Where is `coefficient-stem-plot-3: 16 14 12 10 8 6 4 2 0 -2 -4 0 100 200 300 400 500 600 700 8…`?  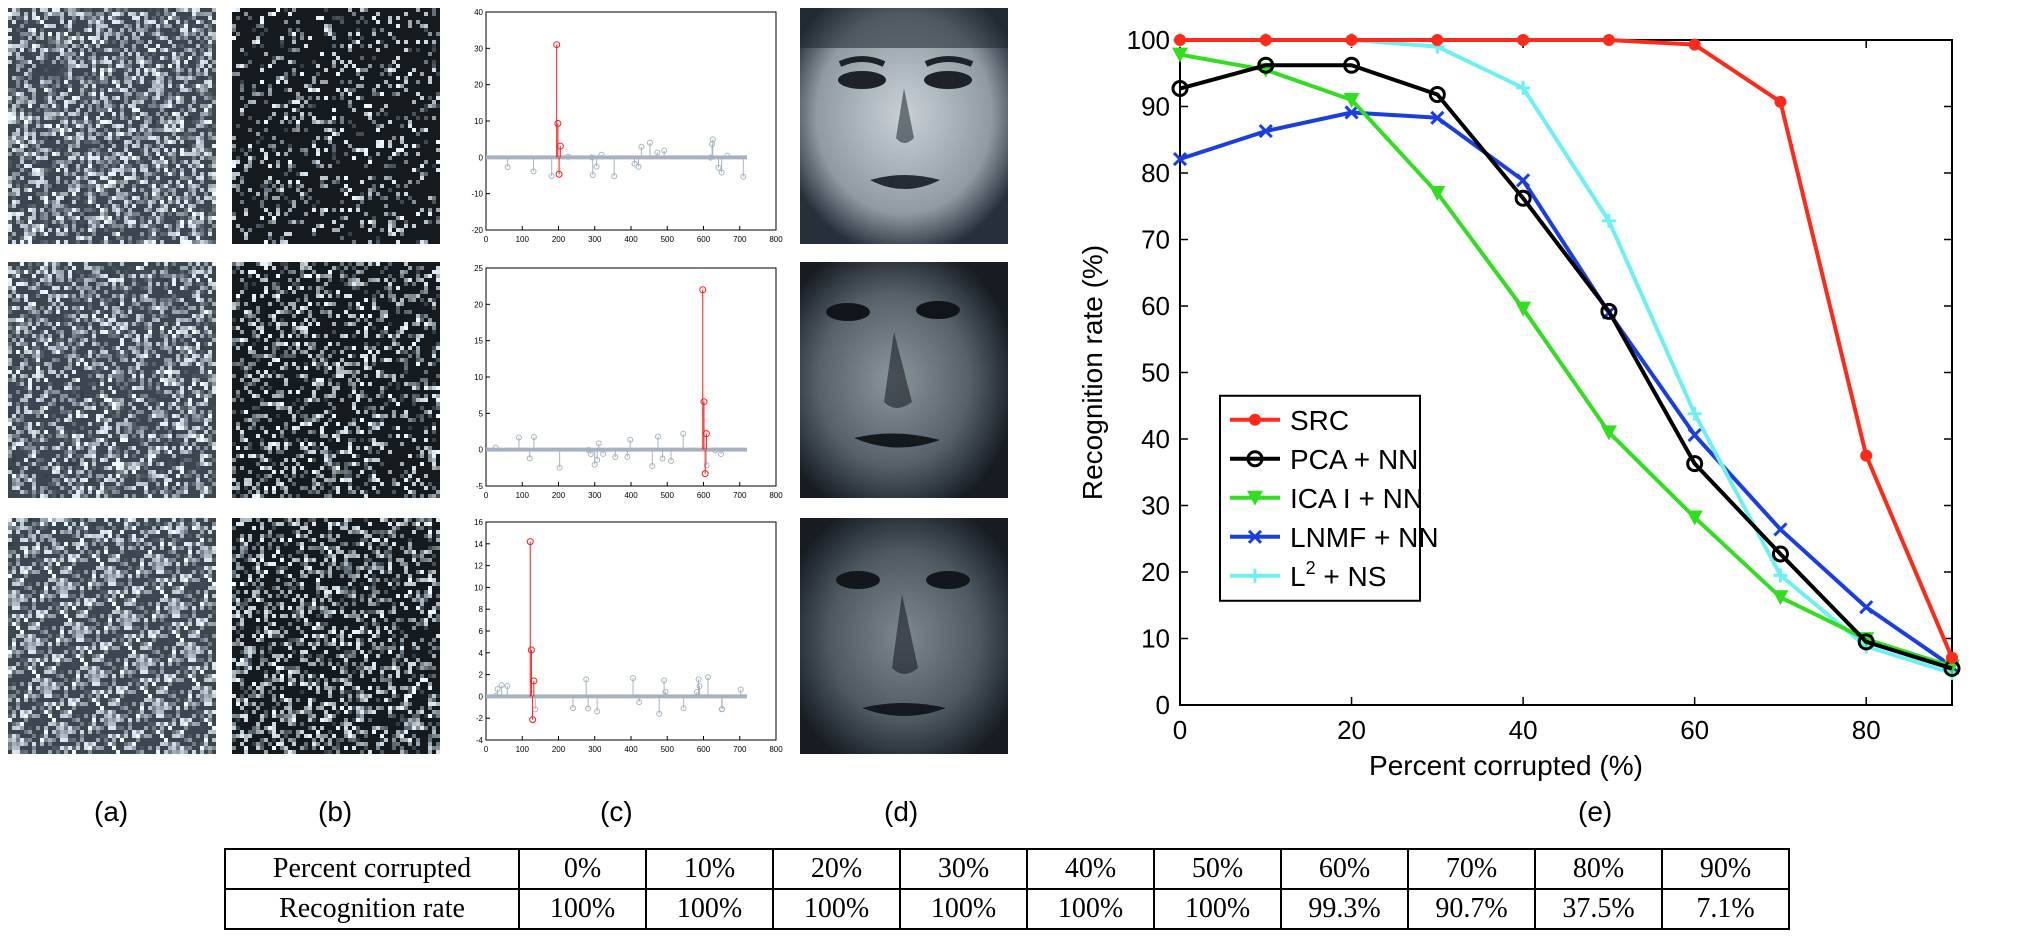 coefficient-stem-plot-3: 16 14 12 10 8 6 4 2 0 -2 -4 0 100 200 300 400 500 600 700 8… is located at coordinates (618, 639).